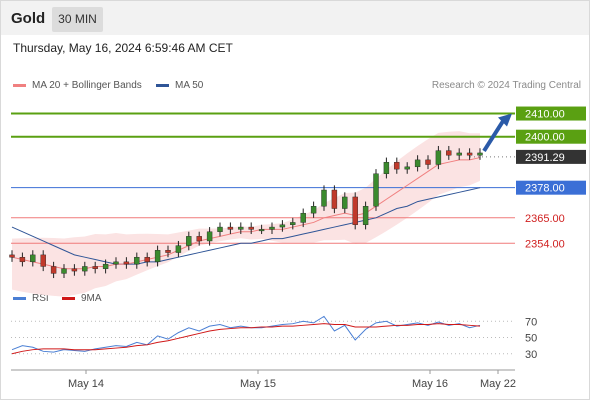  I want to click on x-tick-label: May 14, so click(86, 384).